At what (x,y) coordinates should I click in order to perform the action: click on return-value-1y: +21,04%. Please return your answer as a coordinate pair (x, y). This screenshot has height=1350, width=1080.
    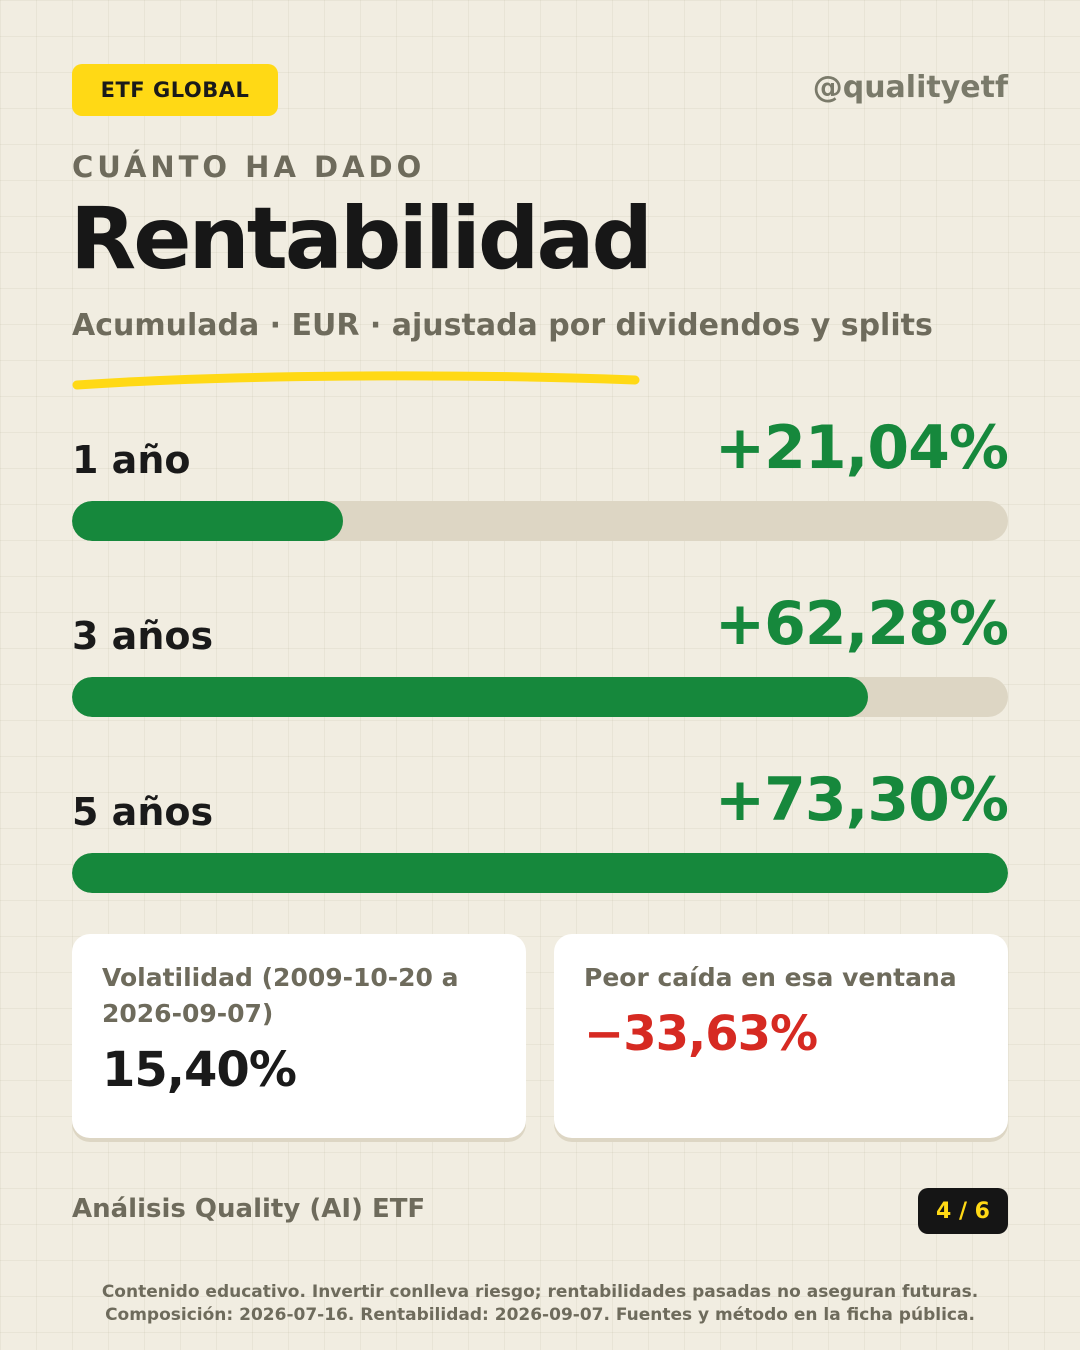
    Looking at the image, I should click on (861, 448).